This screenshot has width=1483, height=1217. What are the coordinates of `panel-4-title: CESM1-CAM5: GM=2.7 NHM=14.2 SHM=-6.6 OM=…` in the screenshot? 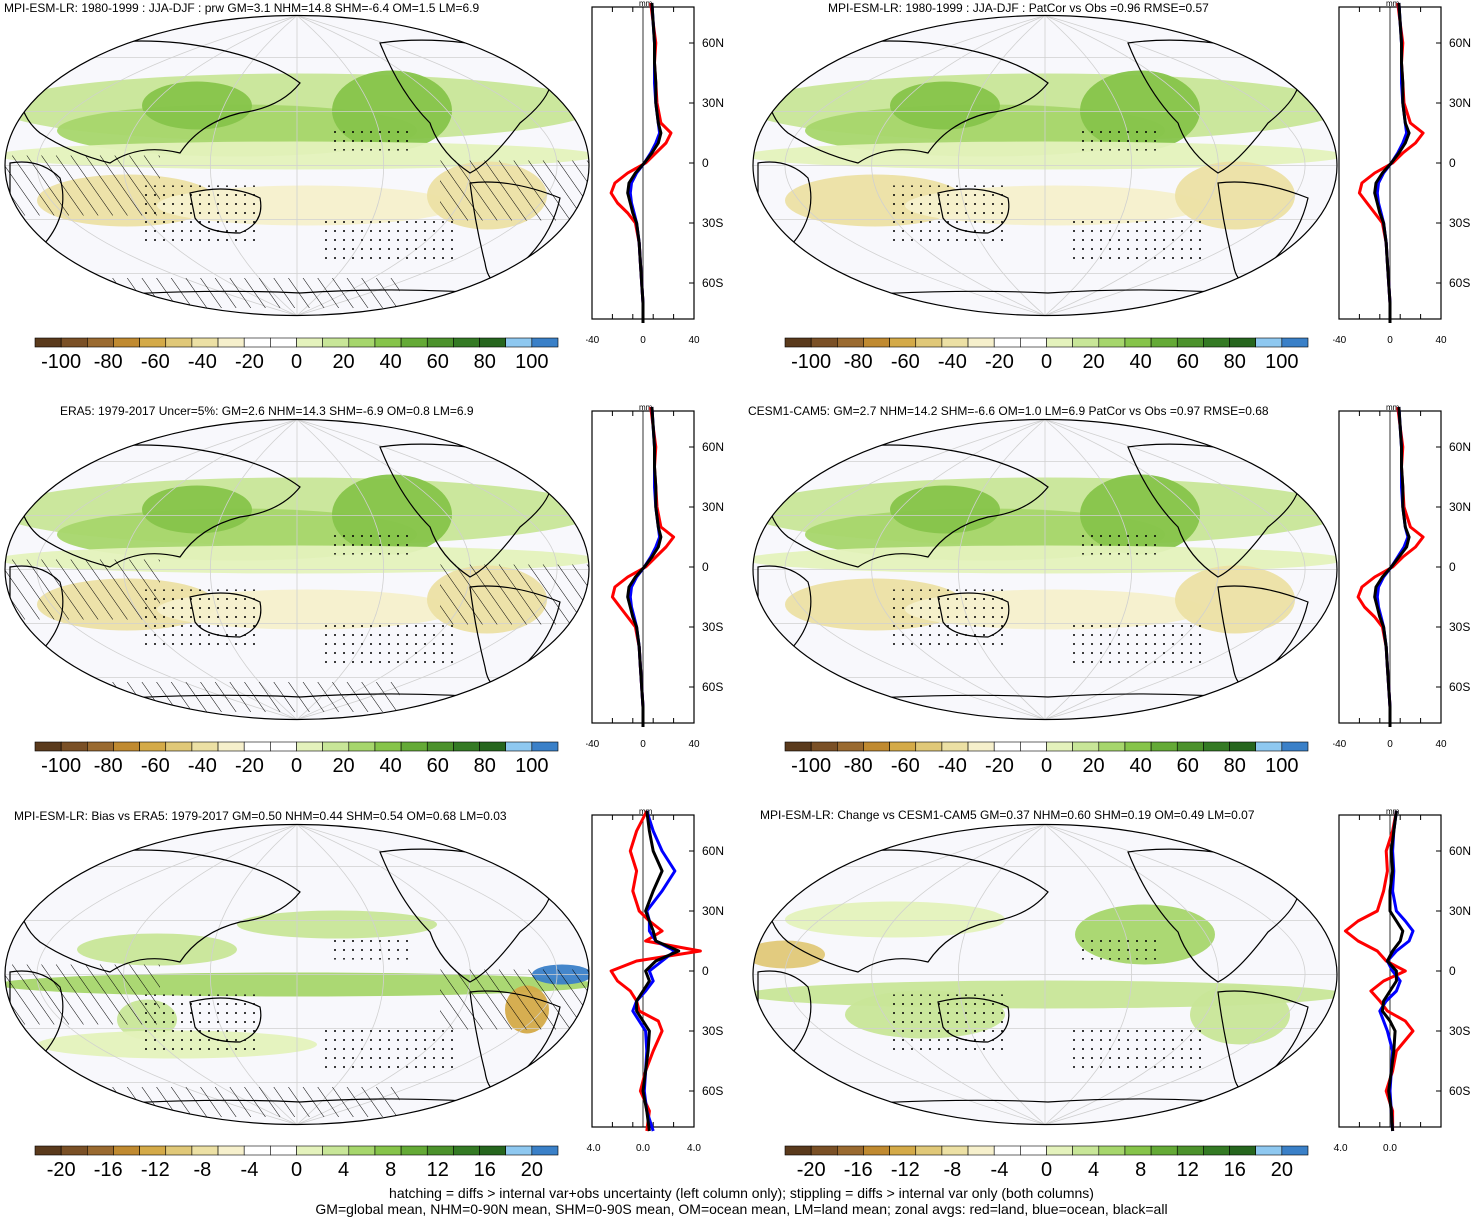 It's located at (1008, 411).